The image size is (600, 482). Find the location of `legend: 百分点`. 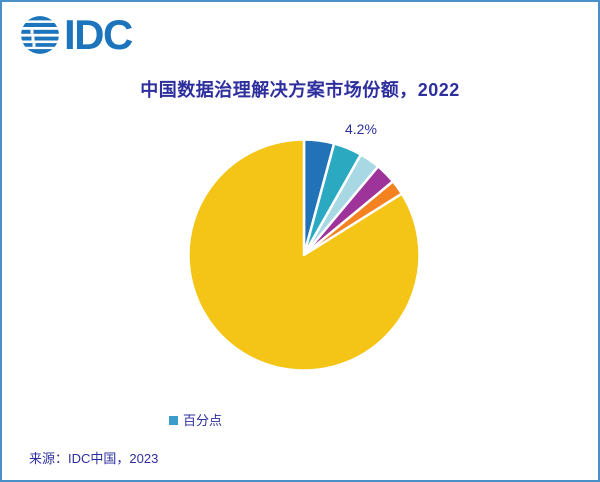

legend: 百分点 is located at coordinates (195, 419).